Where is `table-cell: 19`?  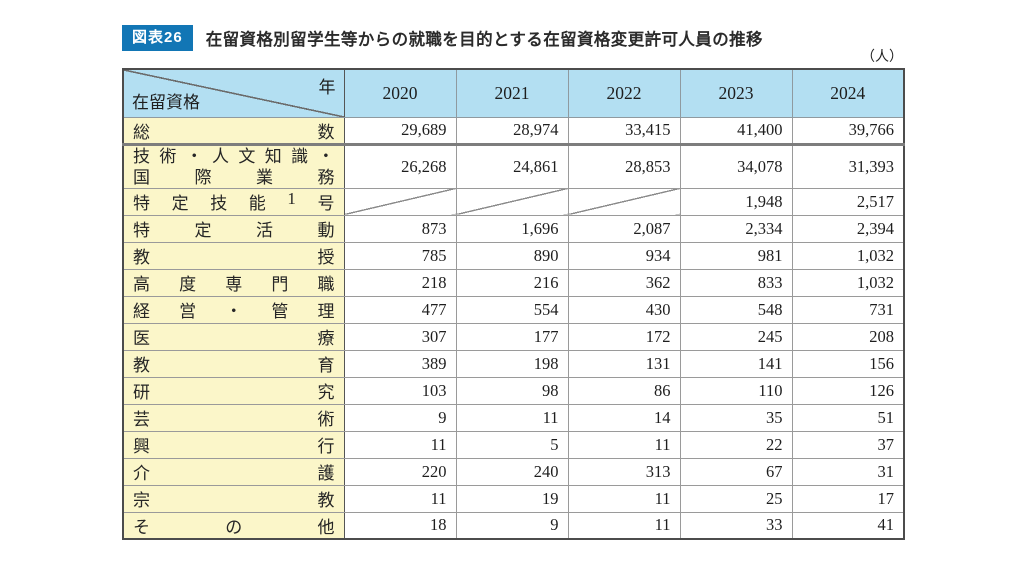
table-cell: 19 is located at coordinates (512, 498).